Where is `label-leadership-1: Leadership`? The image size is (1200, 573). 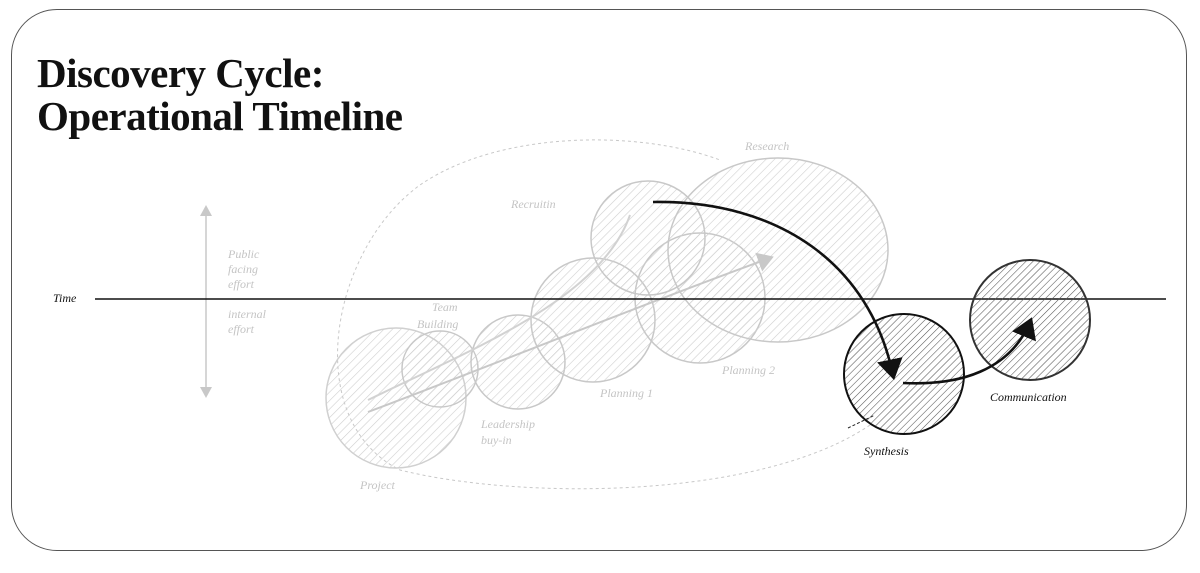 label-leadership-1: Leadership is located at coordinates (507, 424).